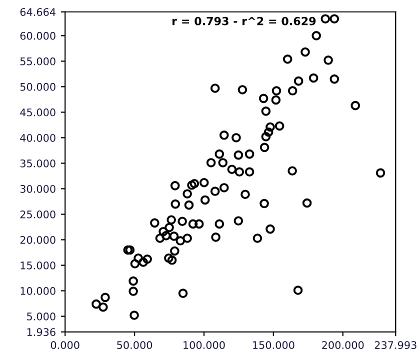  What do you see at coordinates (41, 316) in the screenshot?
I see `y-tick-label: 5.000` at bounding box center [41, 316].